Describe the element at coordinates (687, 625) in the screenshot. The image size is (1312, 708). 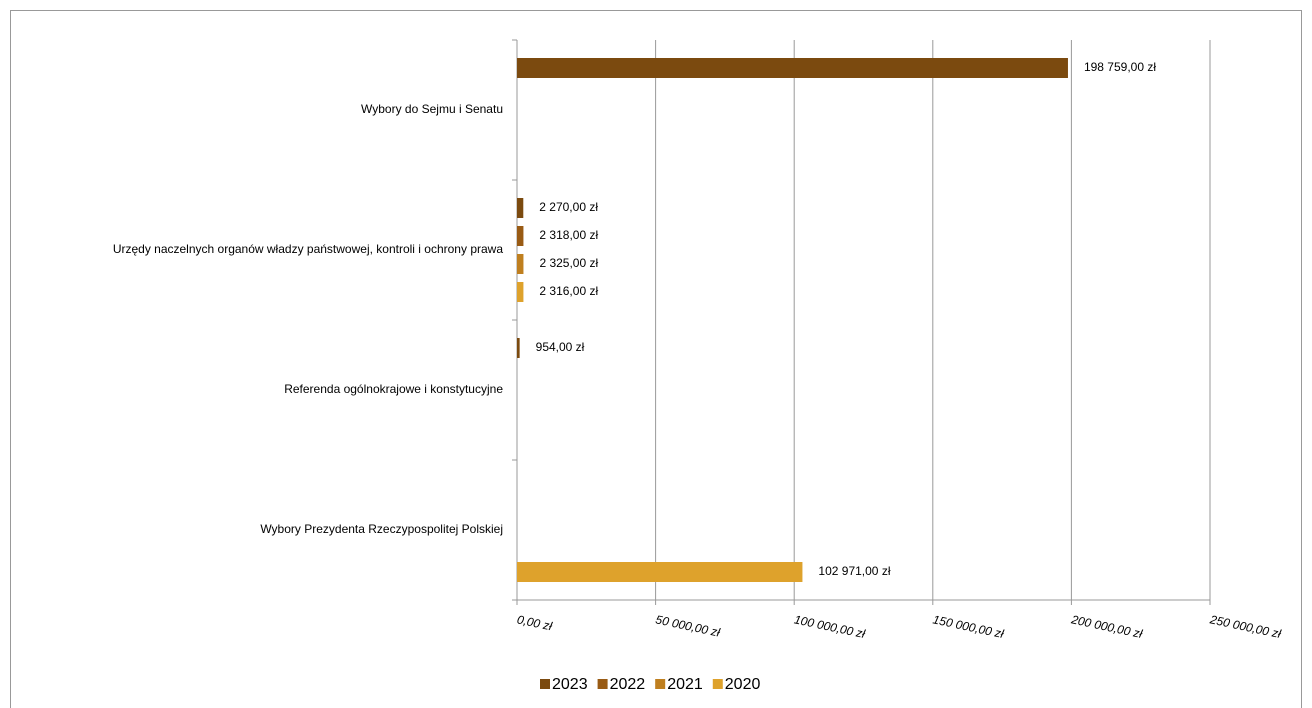
I see `x-tick-label: 50 000,00 zł` at that location.